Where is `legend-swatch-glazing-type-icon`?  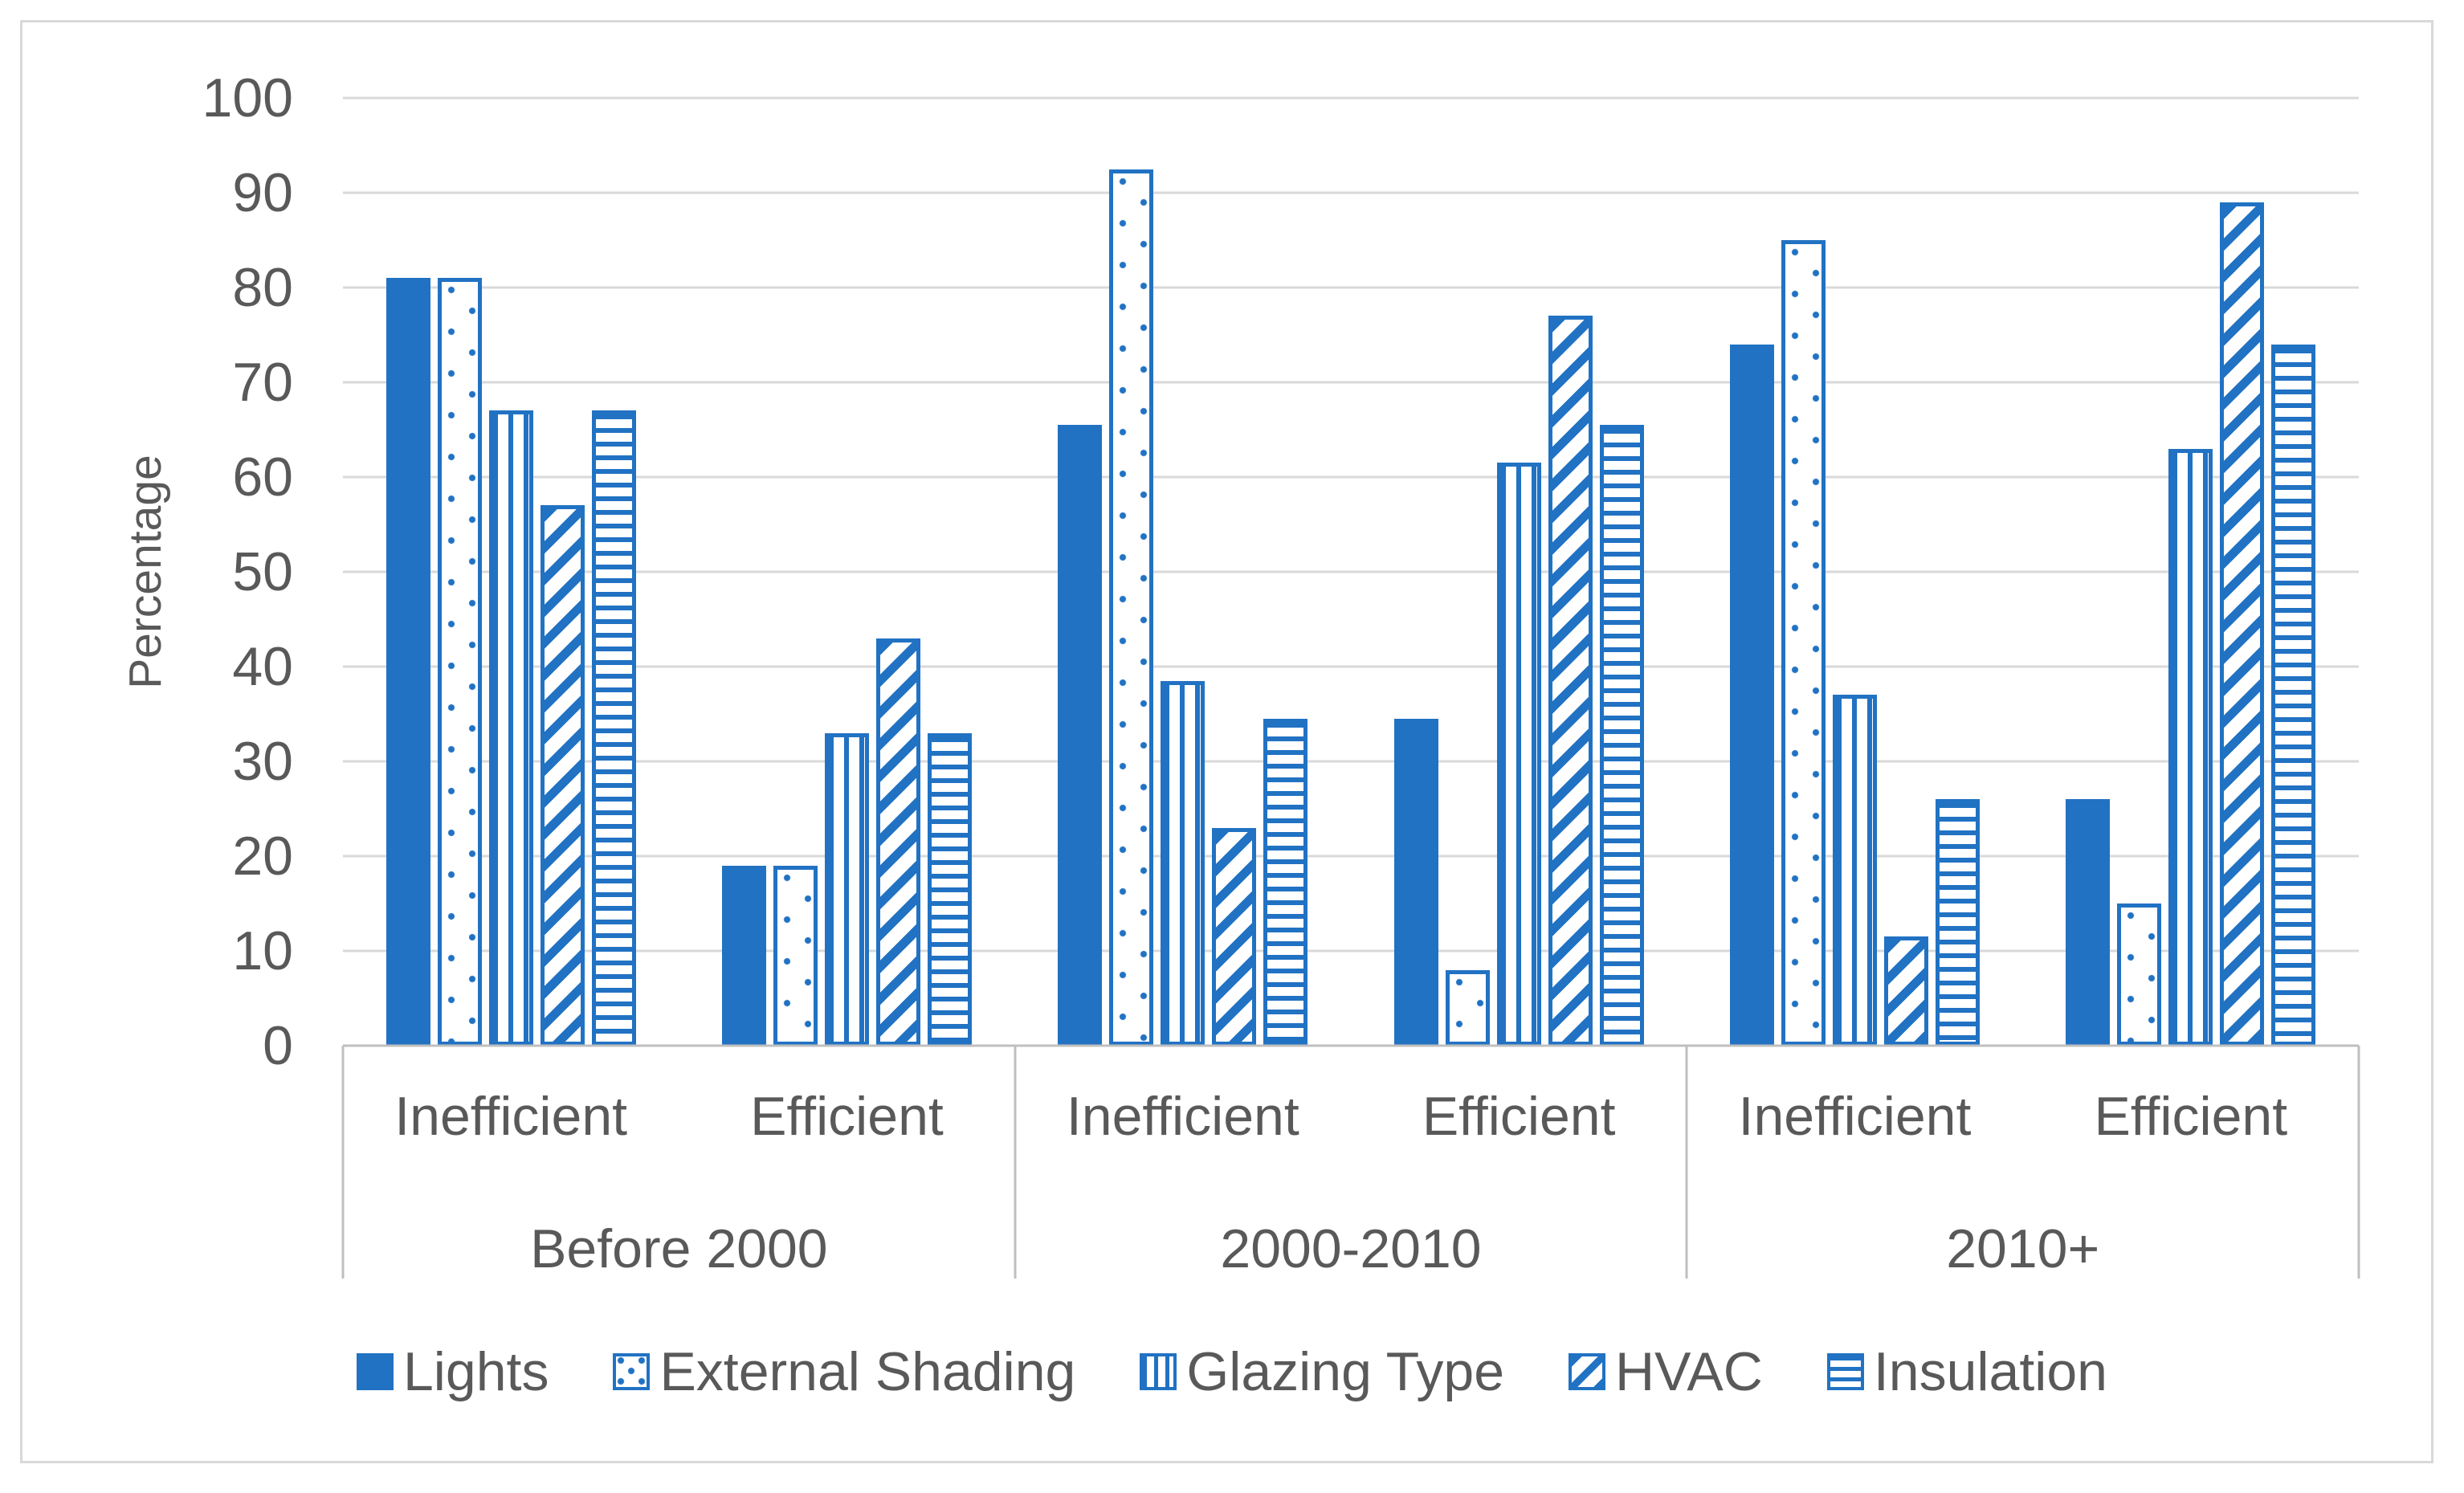 legend-swatch-glazing-type-icon is located at coordinates (1158, 1371).